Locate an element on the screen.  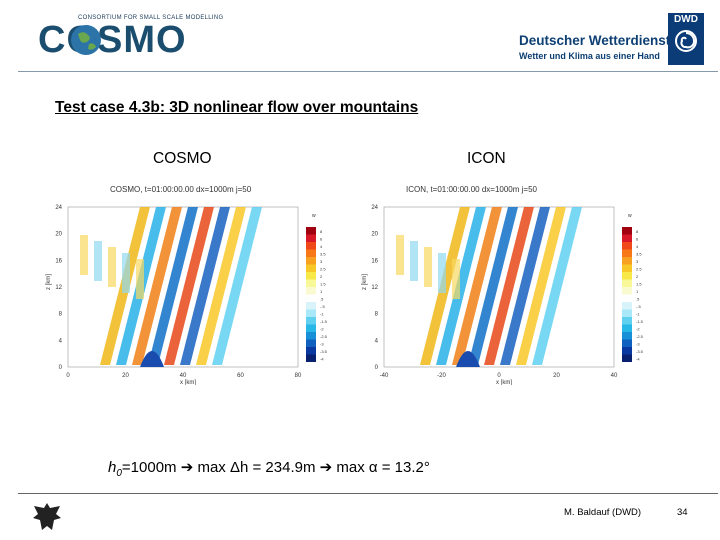
cosmo-logo-subtitle: CONSORTIUM FOR SMALL SCALE MODELLING is located at coordinates (151, 18).